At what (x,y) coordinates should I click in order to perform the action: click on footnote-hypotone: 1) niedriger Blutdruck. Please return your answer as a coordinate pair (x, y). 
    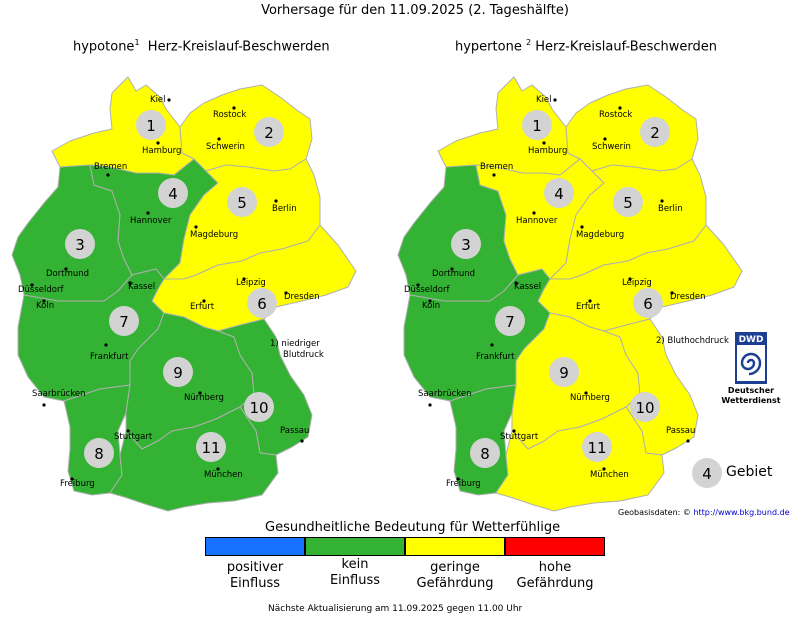
    Looking at the image, I should click on (297, 350).